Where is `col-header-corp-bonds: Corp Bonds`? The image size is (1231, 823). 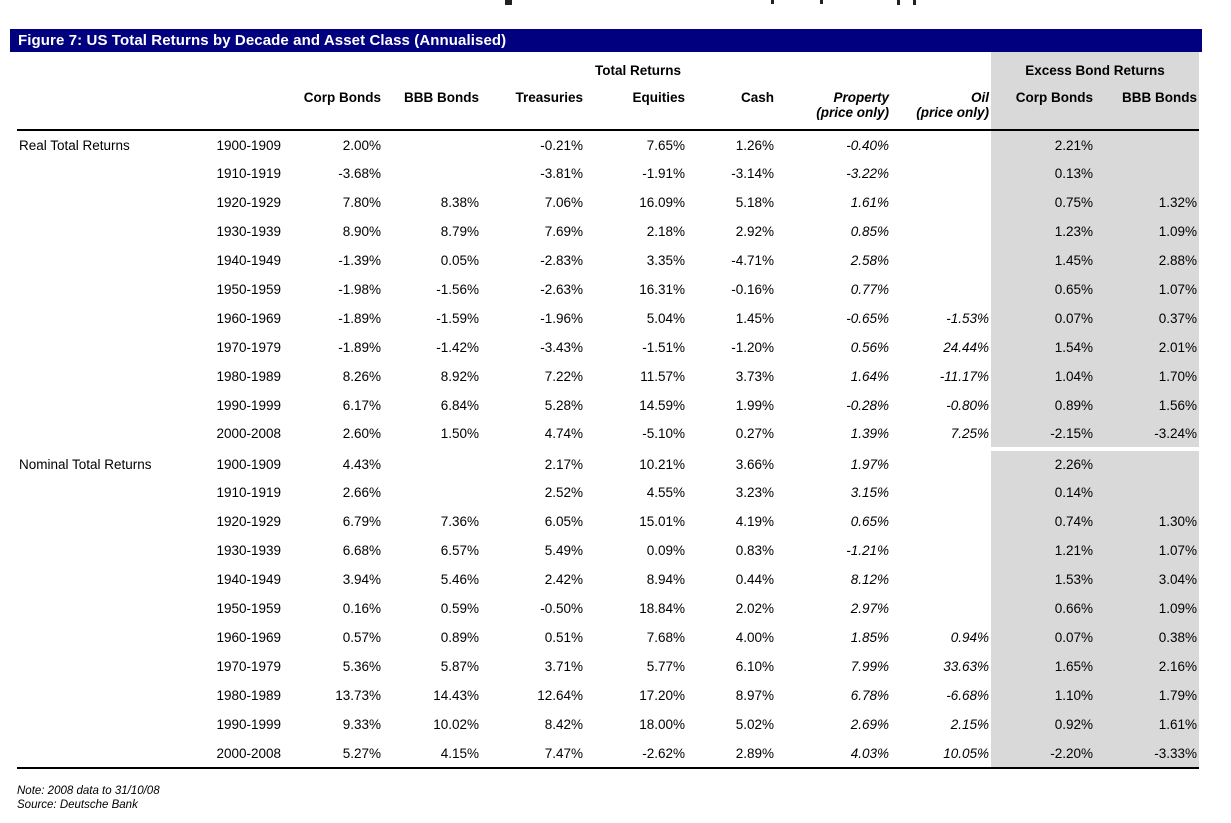
col-header-corp-bonds: Corp Bonds is located at coordinates (334, 109).